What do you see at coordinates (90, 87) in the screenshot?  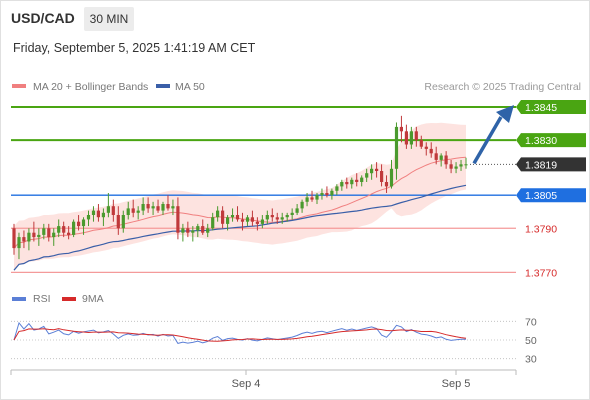 I see `ma20-legend-label: MA 20 + Bollinger Bands` at bounding box center [90, 87].